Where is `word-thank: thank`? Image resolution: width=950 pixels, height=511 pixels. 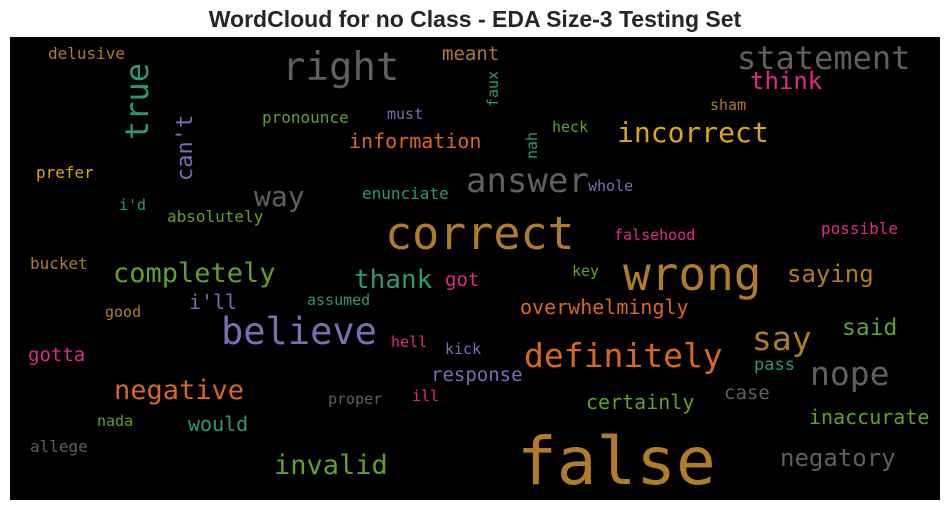 word-thank: thank is located at coordinates (393, 280).